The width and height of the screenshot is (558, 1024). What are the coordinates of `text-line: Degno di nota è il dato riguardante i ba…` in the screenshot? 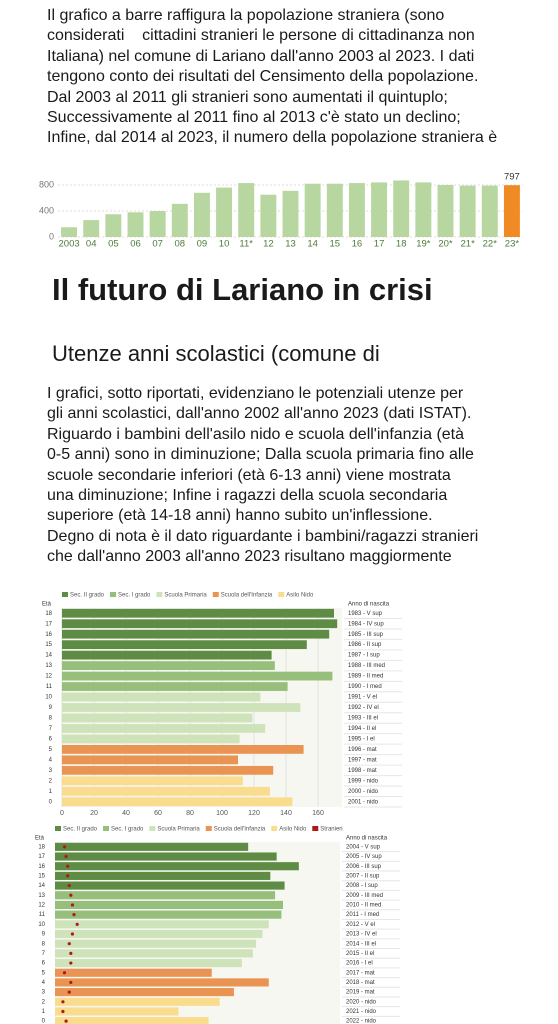 It's located at (263, 536).